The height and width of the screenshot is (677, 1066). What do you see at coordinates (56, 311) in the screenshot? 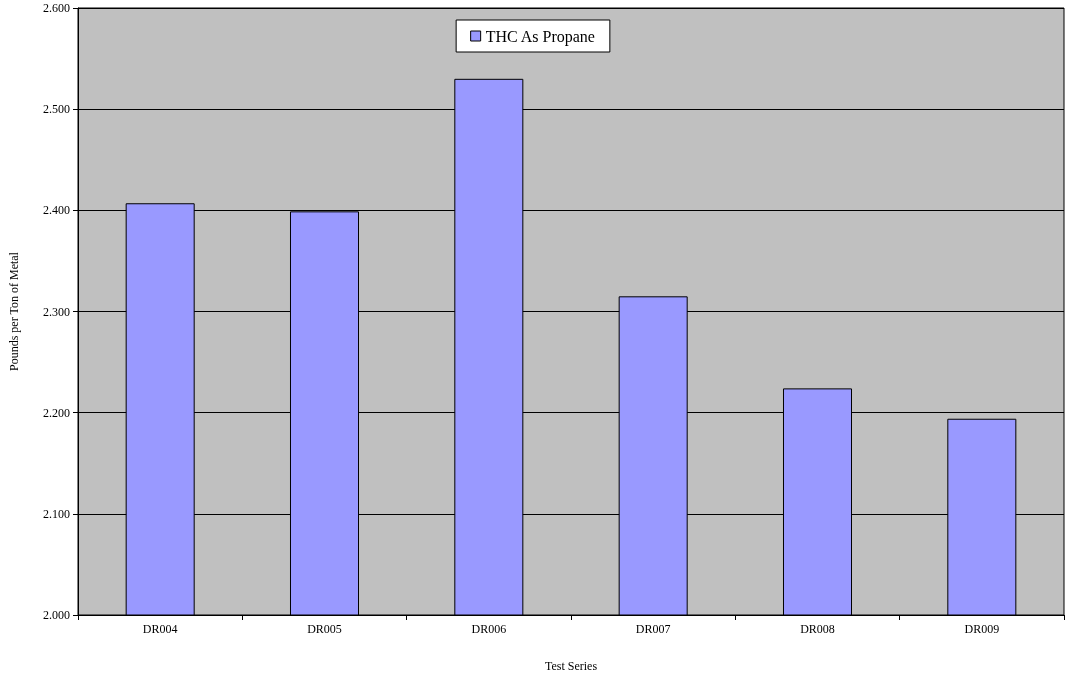
I see `y-tick-label: 2.300` at bounding box center [56, 311].